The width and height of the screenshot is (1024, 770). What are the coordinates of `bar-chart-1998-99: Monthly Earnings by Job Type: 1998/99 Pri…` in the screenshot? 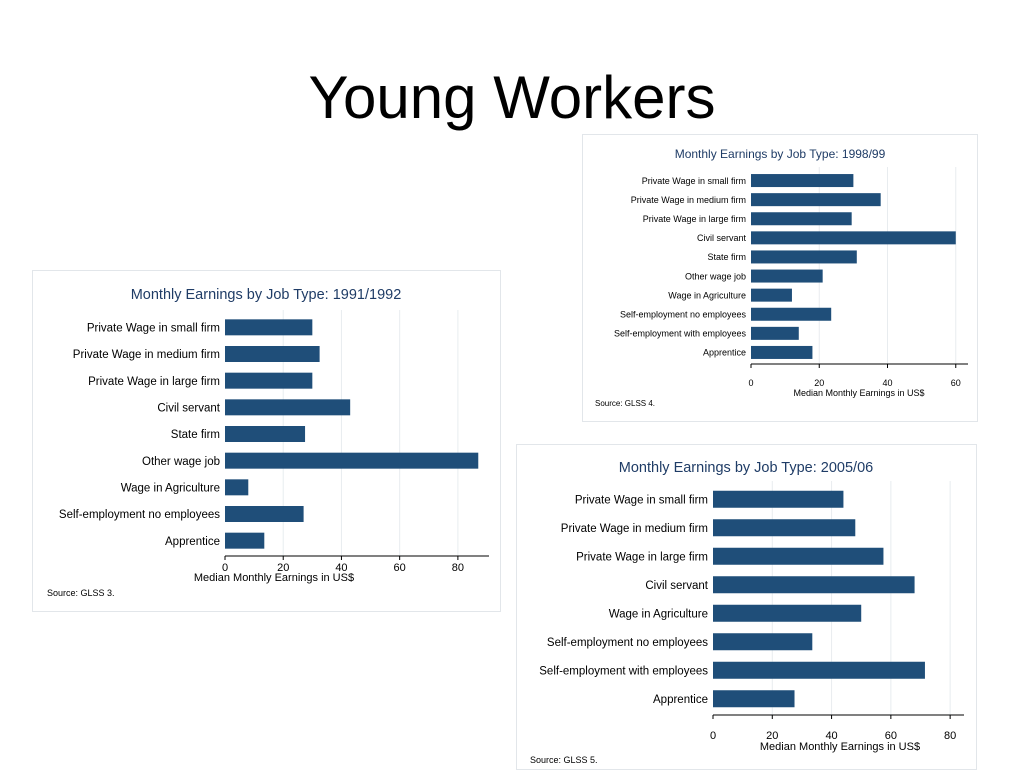 It's located at (791, 272).